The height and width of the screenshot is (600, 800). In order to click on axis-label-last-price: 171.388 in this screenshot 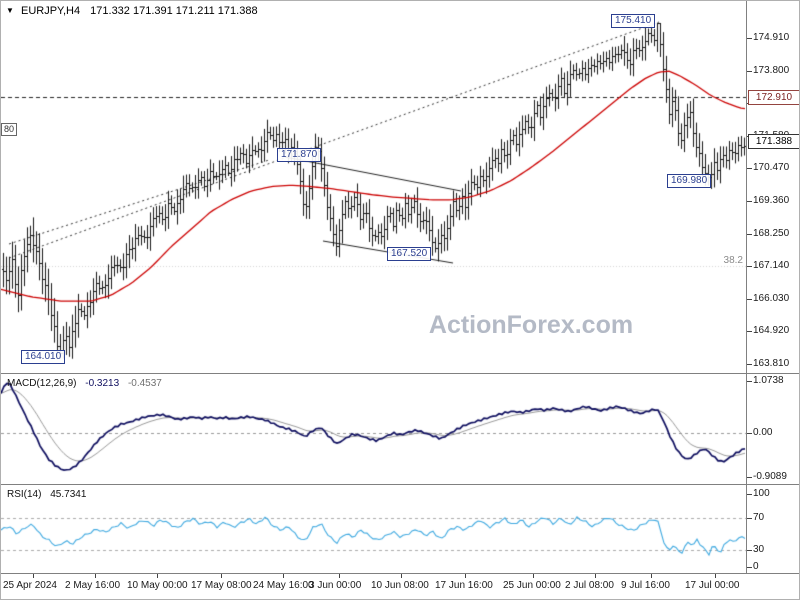, I will do `click(773, 142)`.